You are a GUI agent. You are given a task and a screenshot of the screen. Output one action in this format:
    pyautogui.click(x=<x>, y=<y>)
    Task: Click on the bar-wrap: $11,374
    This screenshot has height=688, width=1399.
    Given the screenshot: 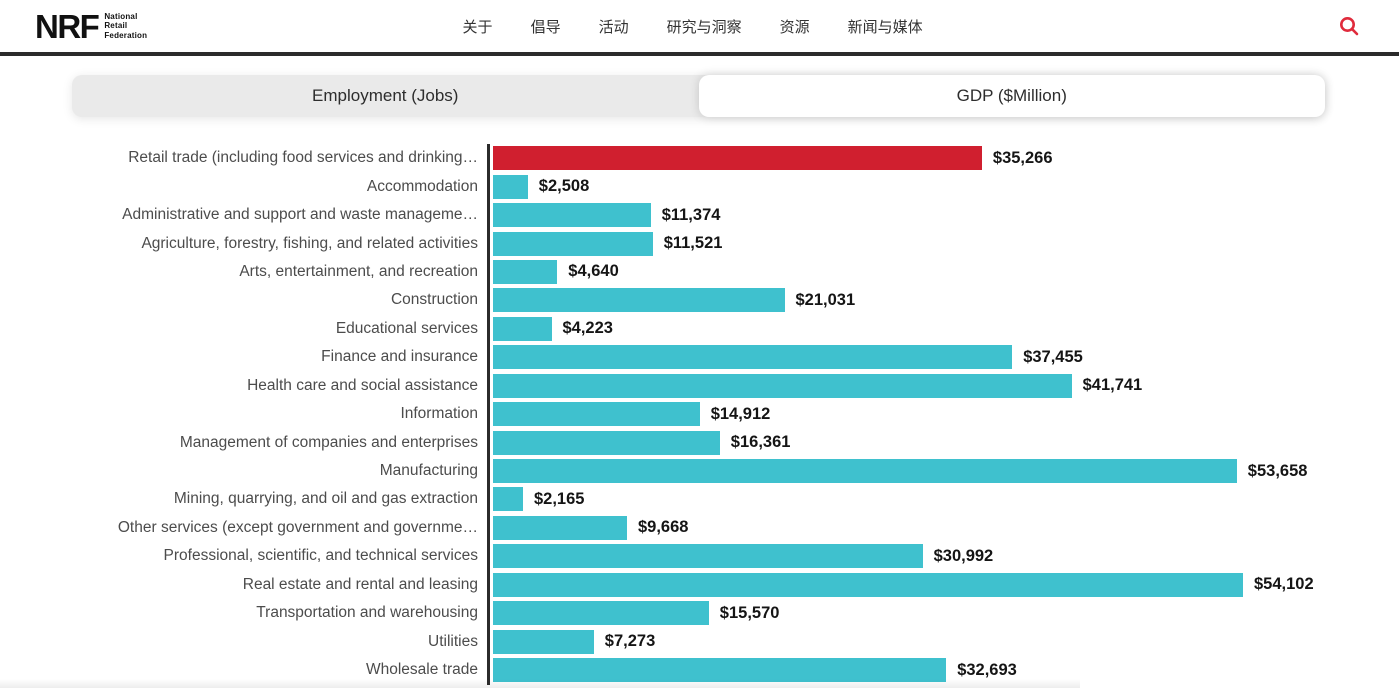 What is the action you would take?
    pyautogui.click(x=943, y=215)
    